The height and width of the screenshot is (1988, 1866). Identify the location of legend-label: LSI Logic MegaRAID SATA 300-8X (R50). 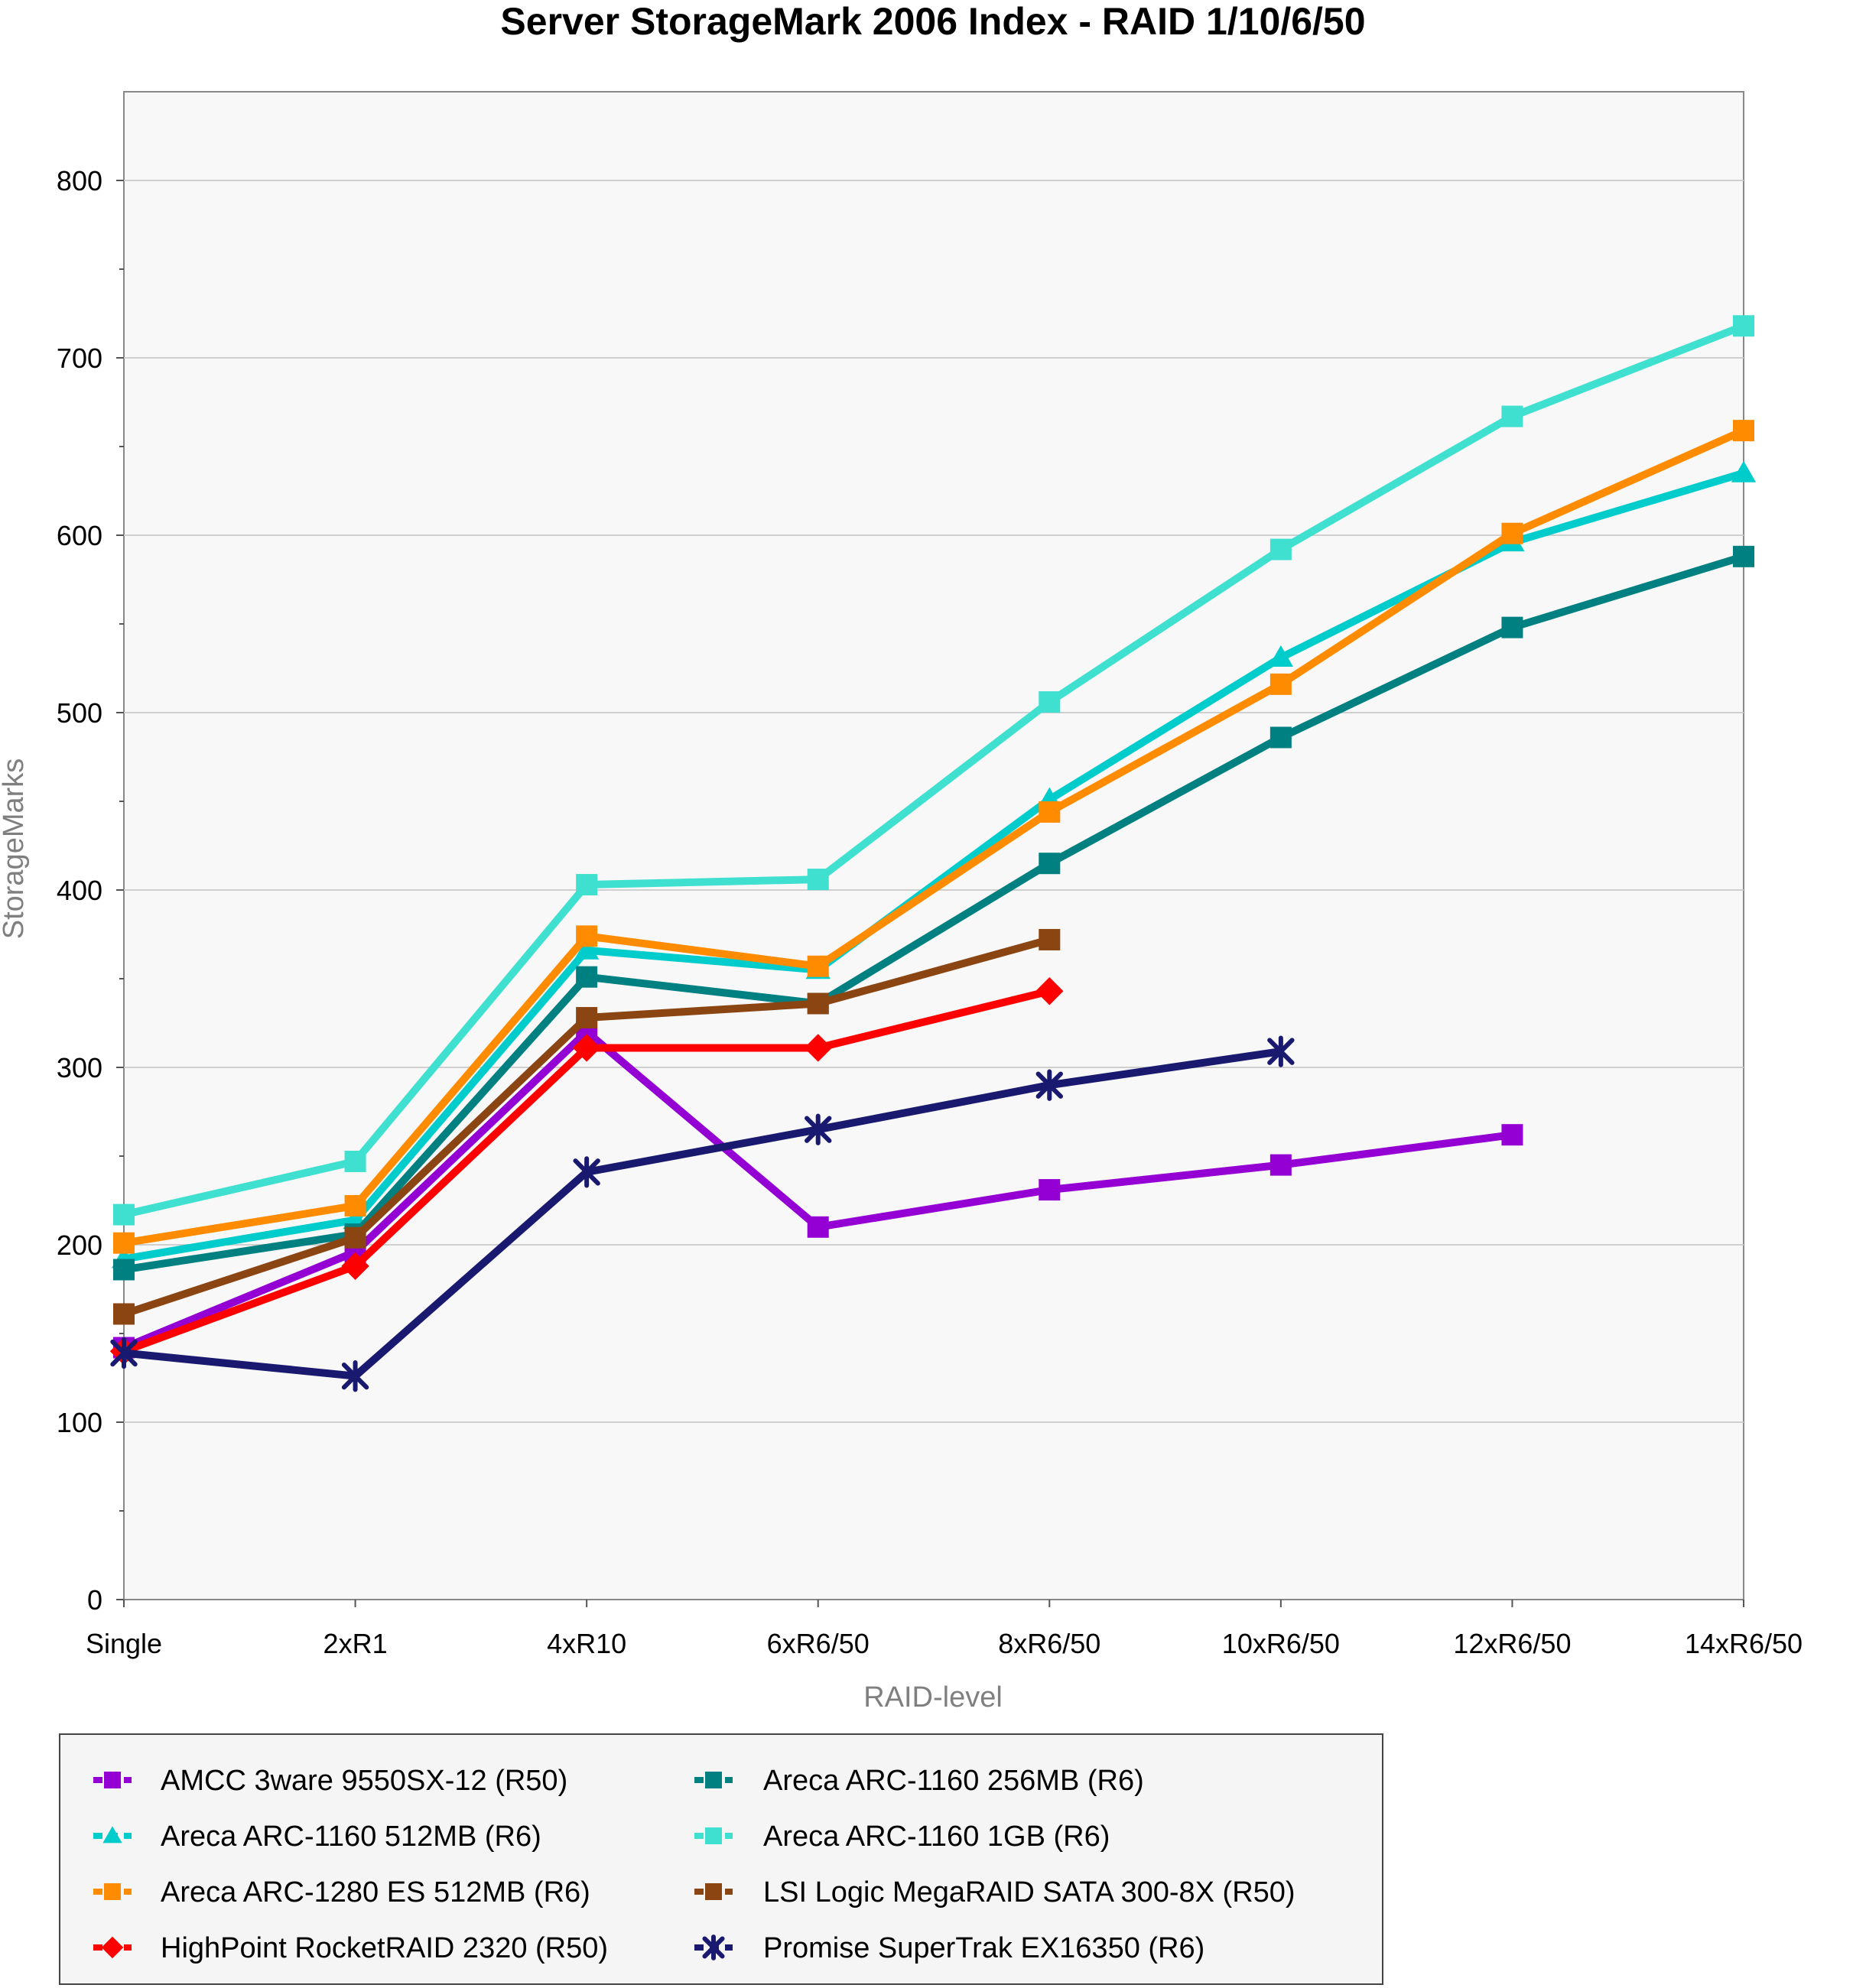
(1029, 1892).